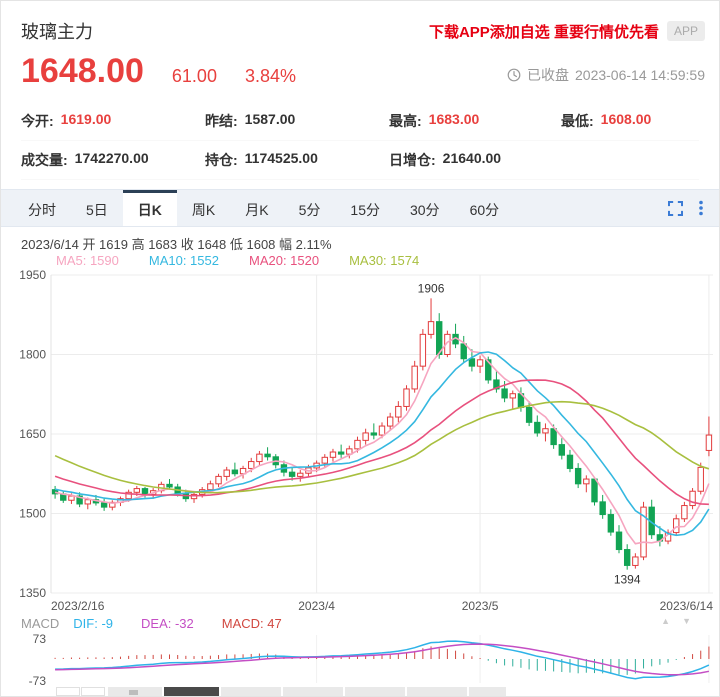 The height and width of the screenshot is (697, 720). What do you see at coordinates (606, 120) in the screenshot?
I see `stat-low: 最低: 1608.00` at bounding box center [606, 120].